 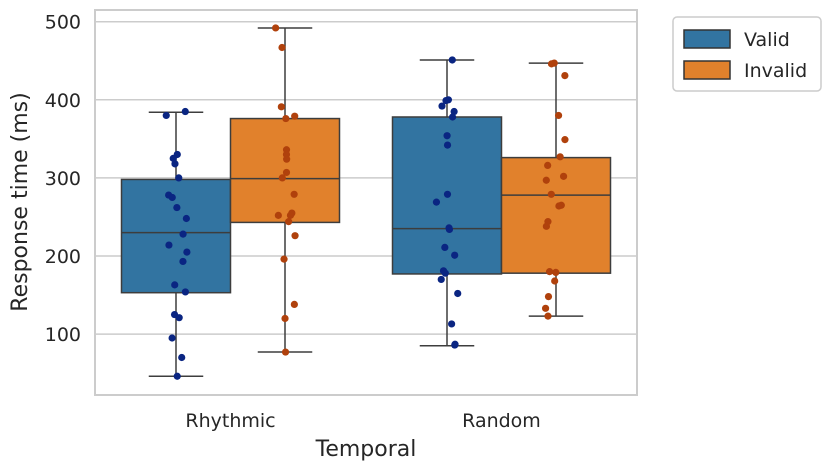 I want to click on x-tick-label-random: Random, so click(x=501, y=421).